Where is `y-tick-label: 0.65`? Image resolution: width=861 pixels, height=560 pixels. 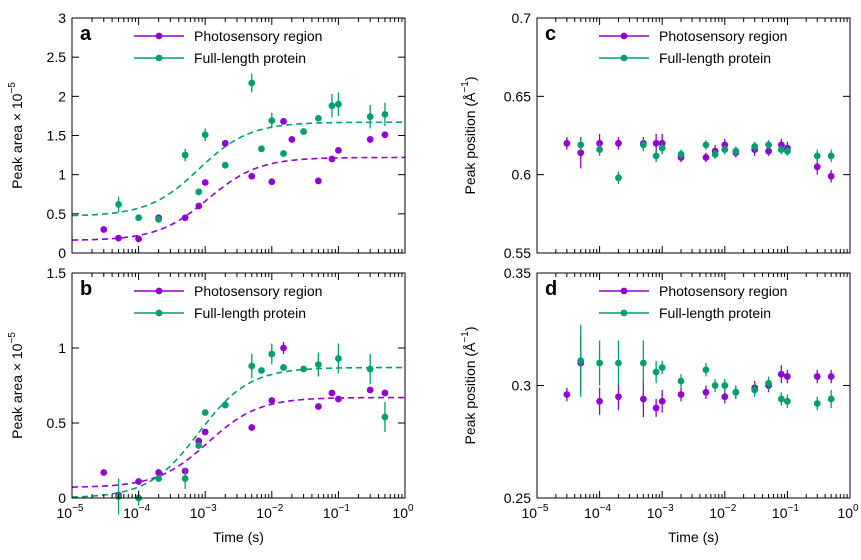 y-tick-label: 0.65 is located at coordinates (517, 96).